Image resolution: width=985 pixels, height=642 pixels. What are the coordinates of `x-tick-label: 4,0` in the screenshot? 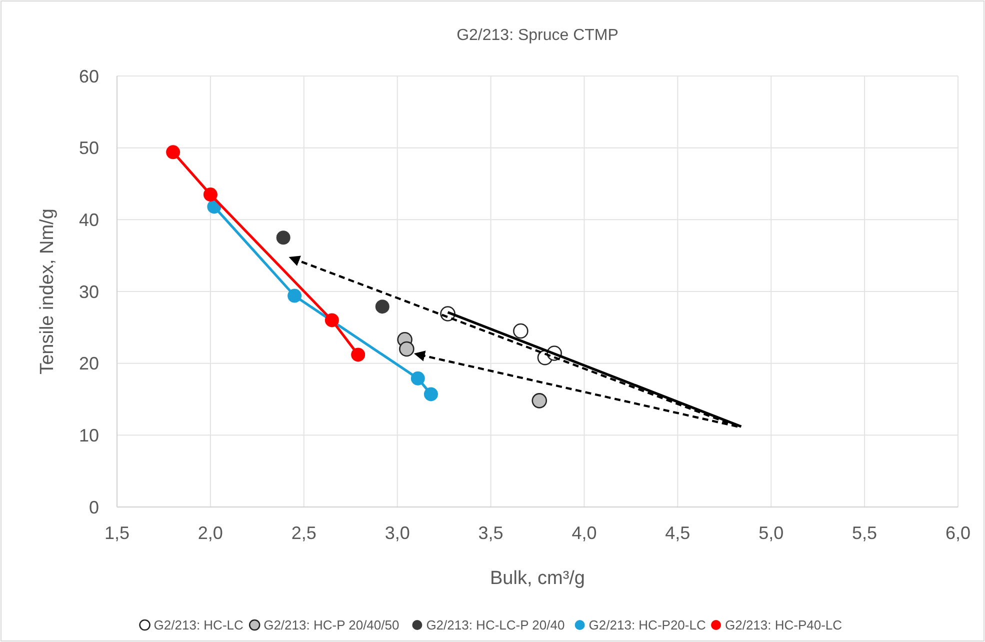 It's located at (584, 533).